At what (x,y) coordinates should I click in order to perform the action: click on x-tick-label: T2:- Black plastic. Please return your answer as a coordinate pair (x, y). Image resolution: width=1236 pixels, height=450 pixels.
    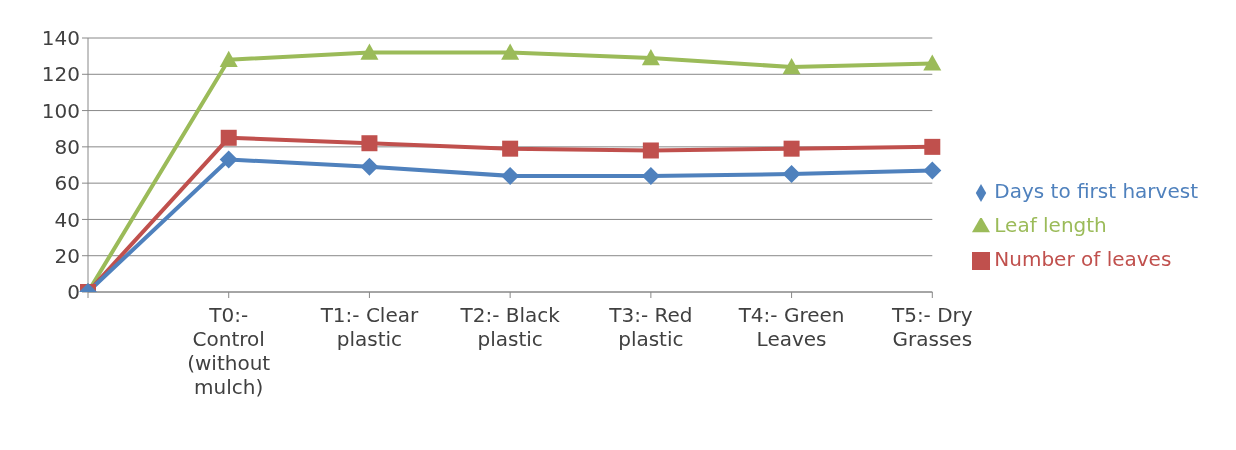
    Looking at the image, I should click on (510, 327).